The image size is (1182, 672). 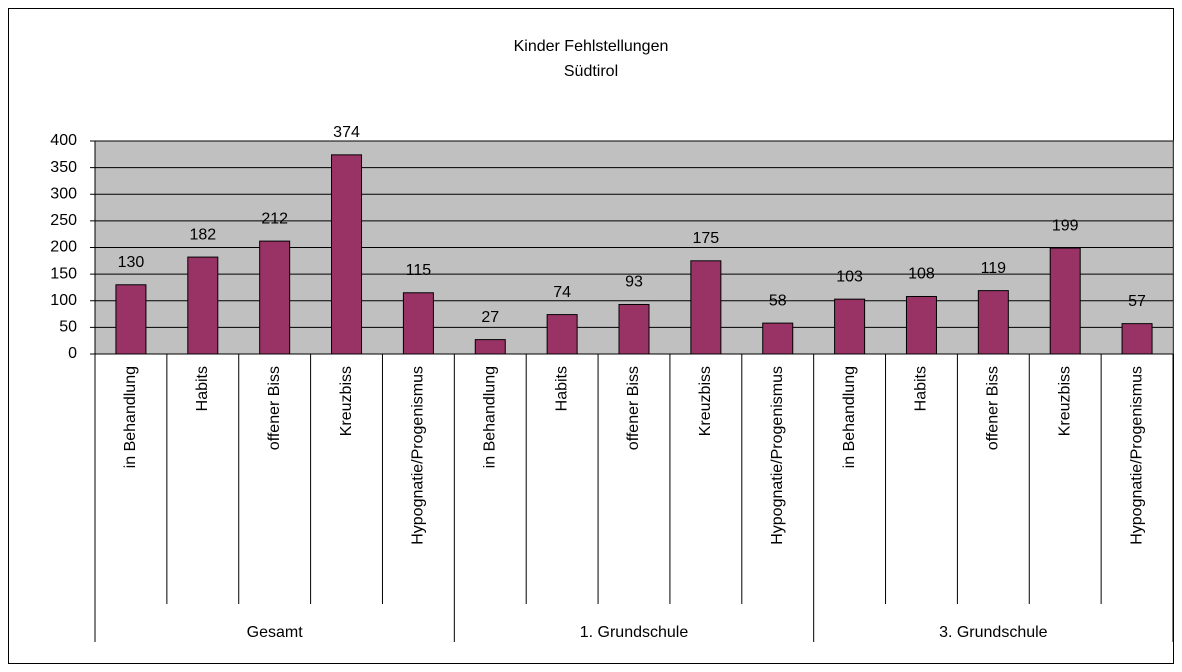 What do you see at coordinates (706, 238) in the screenshot?
I see `data-label: 175` at bounding box center [706, 238].